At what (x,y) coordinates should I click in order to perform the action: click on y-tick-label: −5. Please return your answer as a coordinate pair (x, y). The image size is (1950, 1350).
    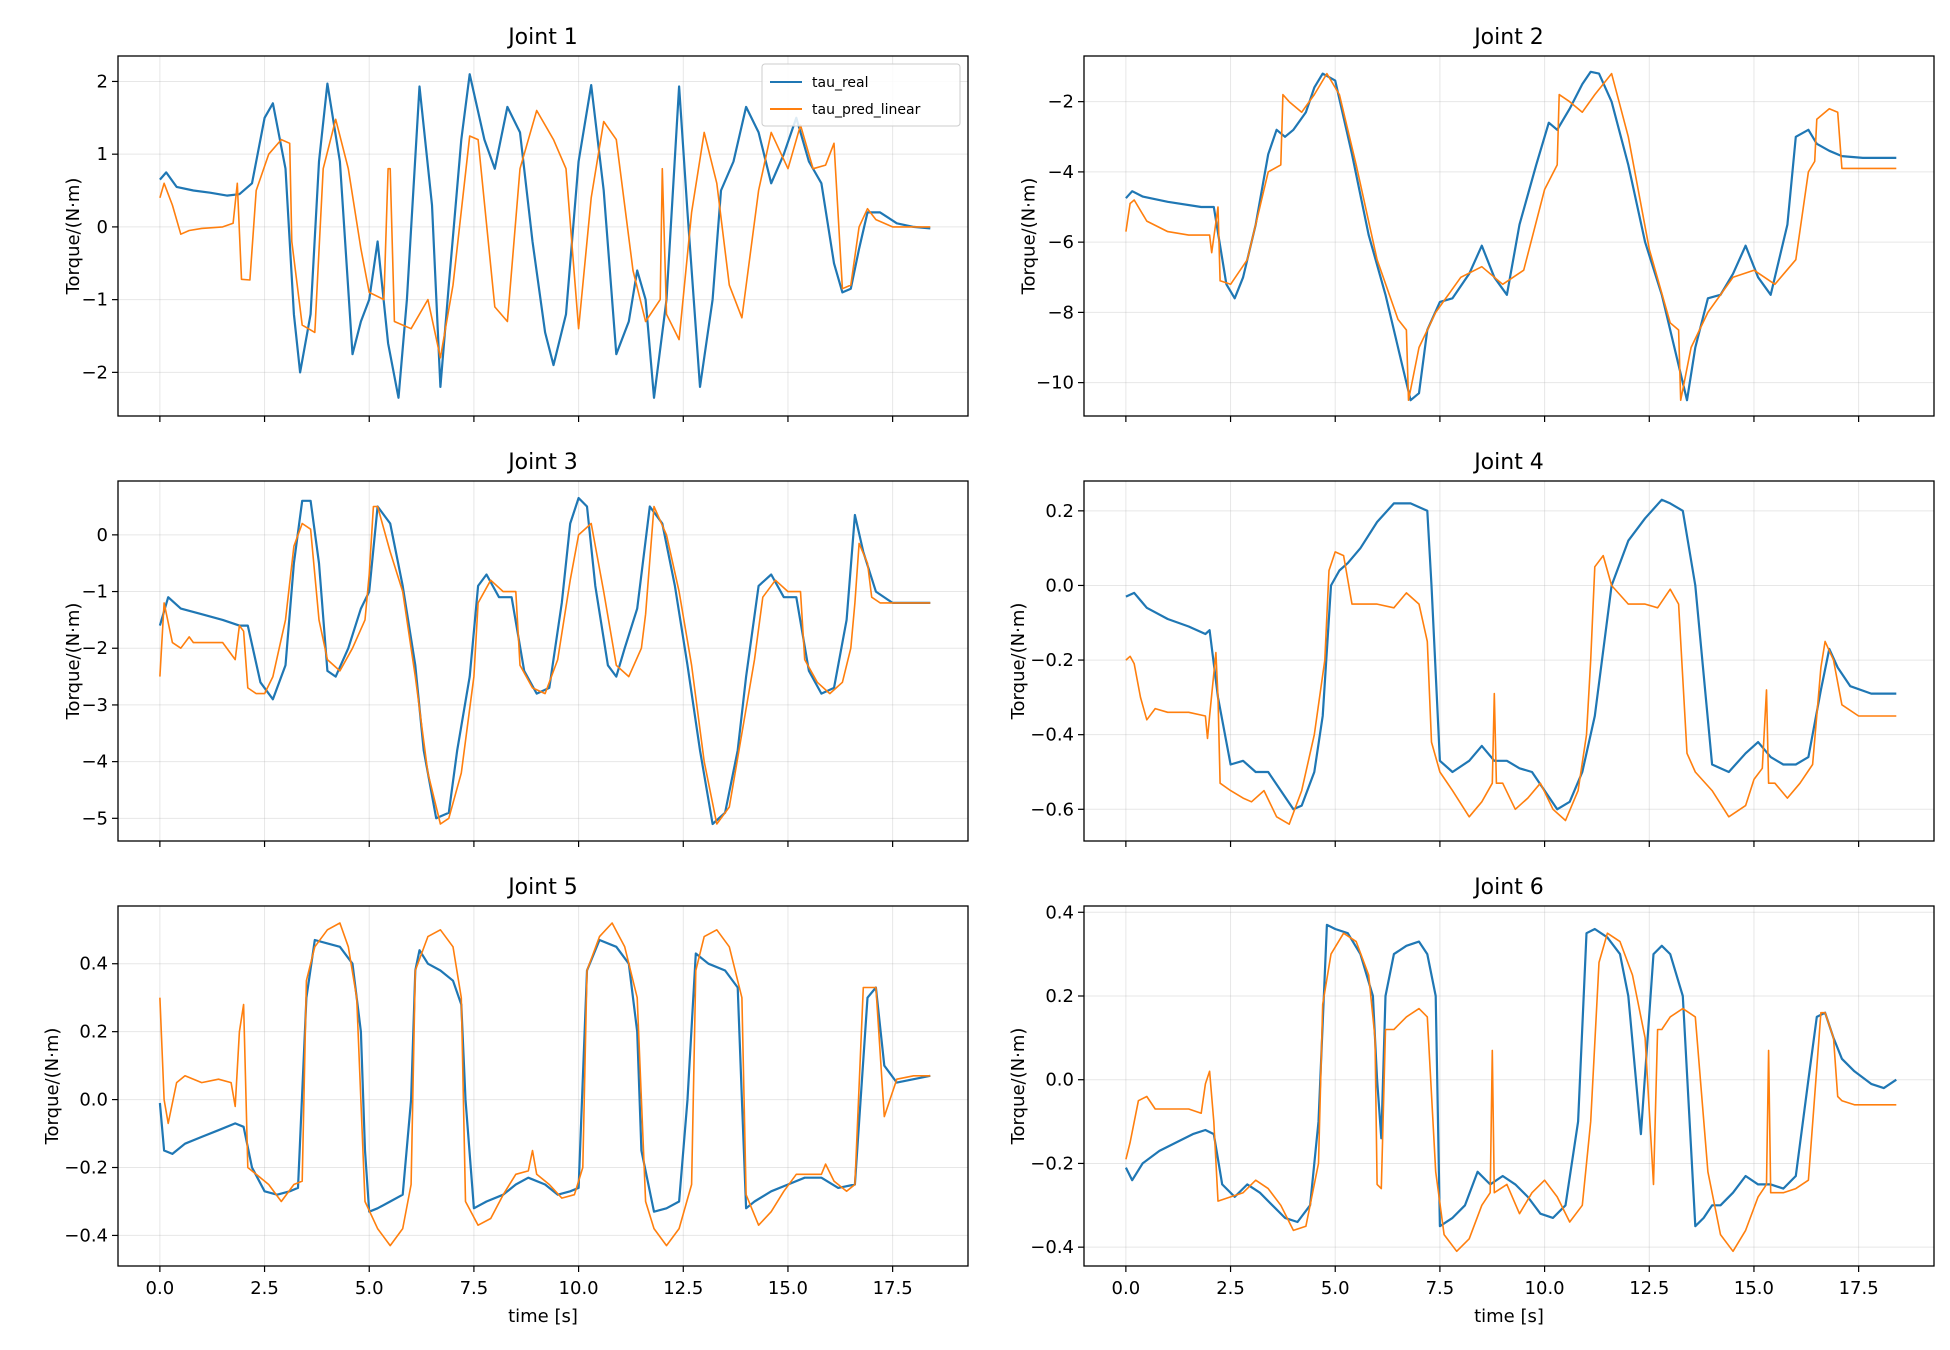
    Looking at the image, I should click on (94, 818).